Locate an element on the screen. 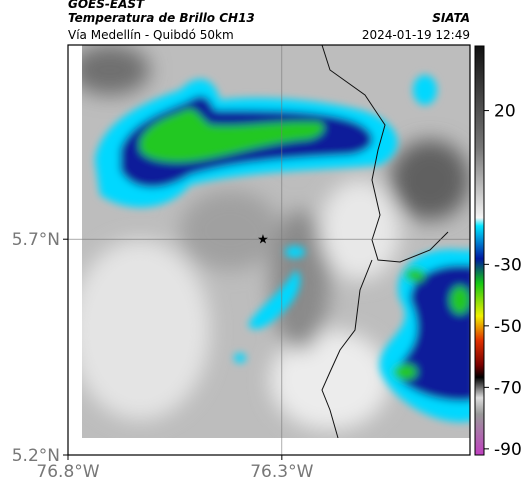  colorbar-label: -90 is located at coordinates (508, 450).